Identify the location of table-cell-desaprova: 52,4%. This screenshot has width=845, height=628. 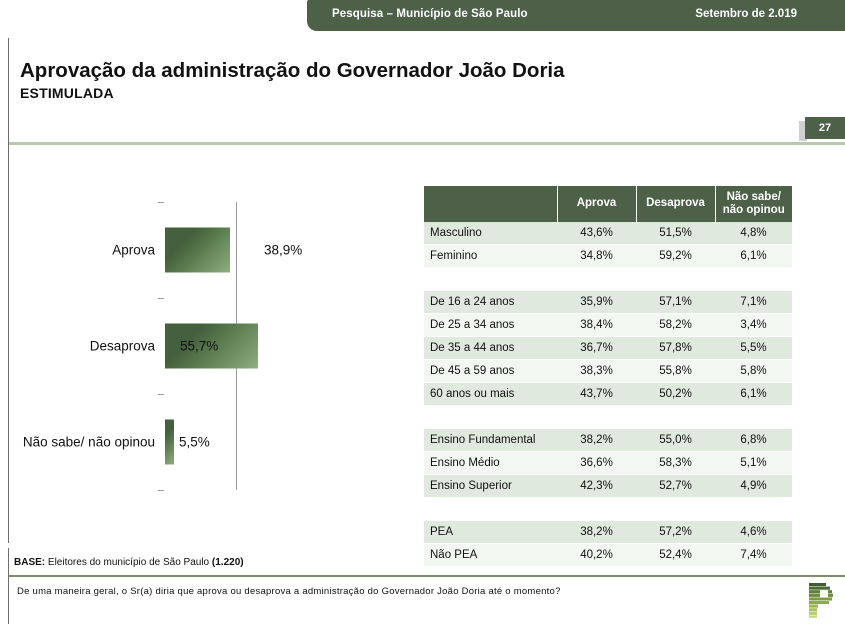
(675, 555).